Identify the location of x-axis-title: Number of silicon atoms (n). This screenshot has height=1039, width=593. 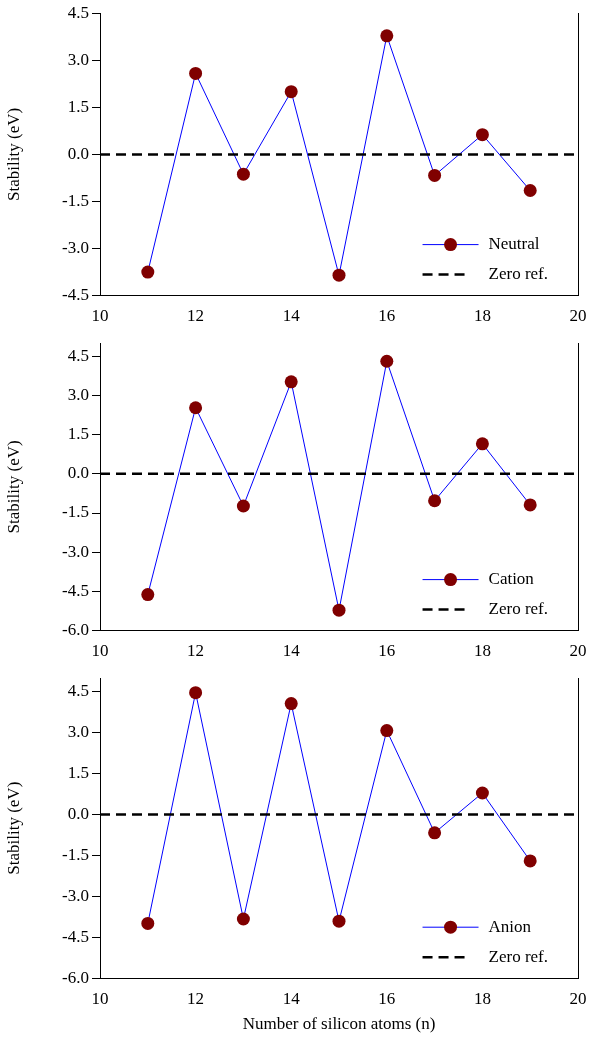
(339, 1024).